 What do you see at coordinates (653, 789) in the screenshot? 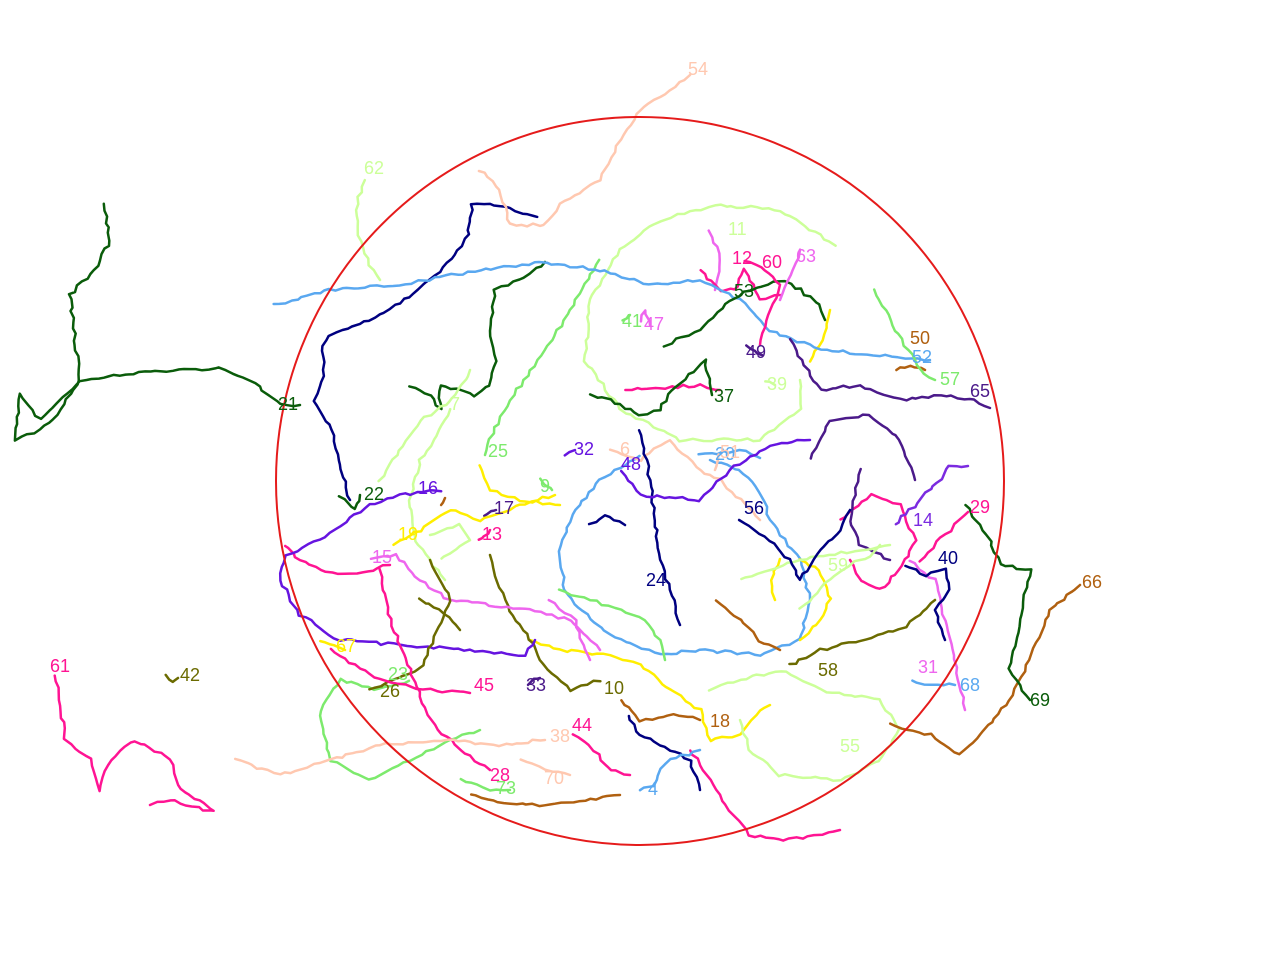
I see `track-label-4: 4` at bounding box center [653, 789].